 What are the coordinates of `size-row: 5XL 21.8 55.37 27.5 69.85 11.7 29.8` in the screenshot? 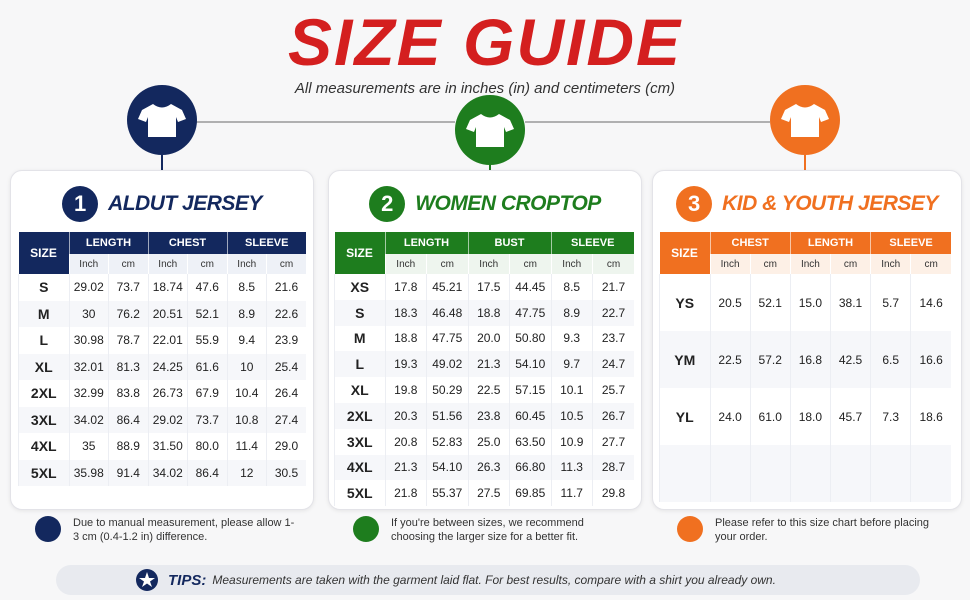 It's located at (484, 493).